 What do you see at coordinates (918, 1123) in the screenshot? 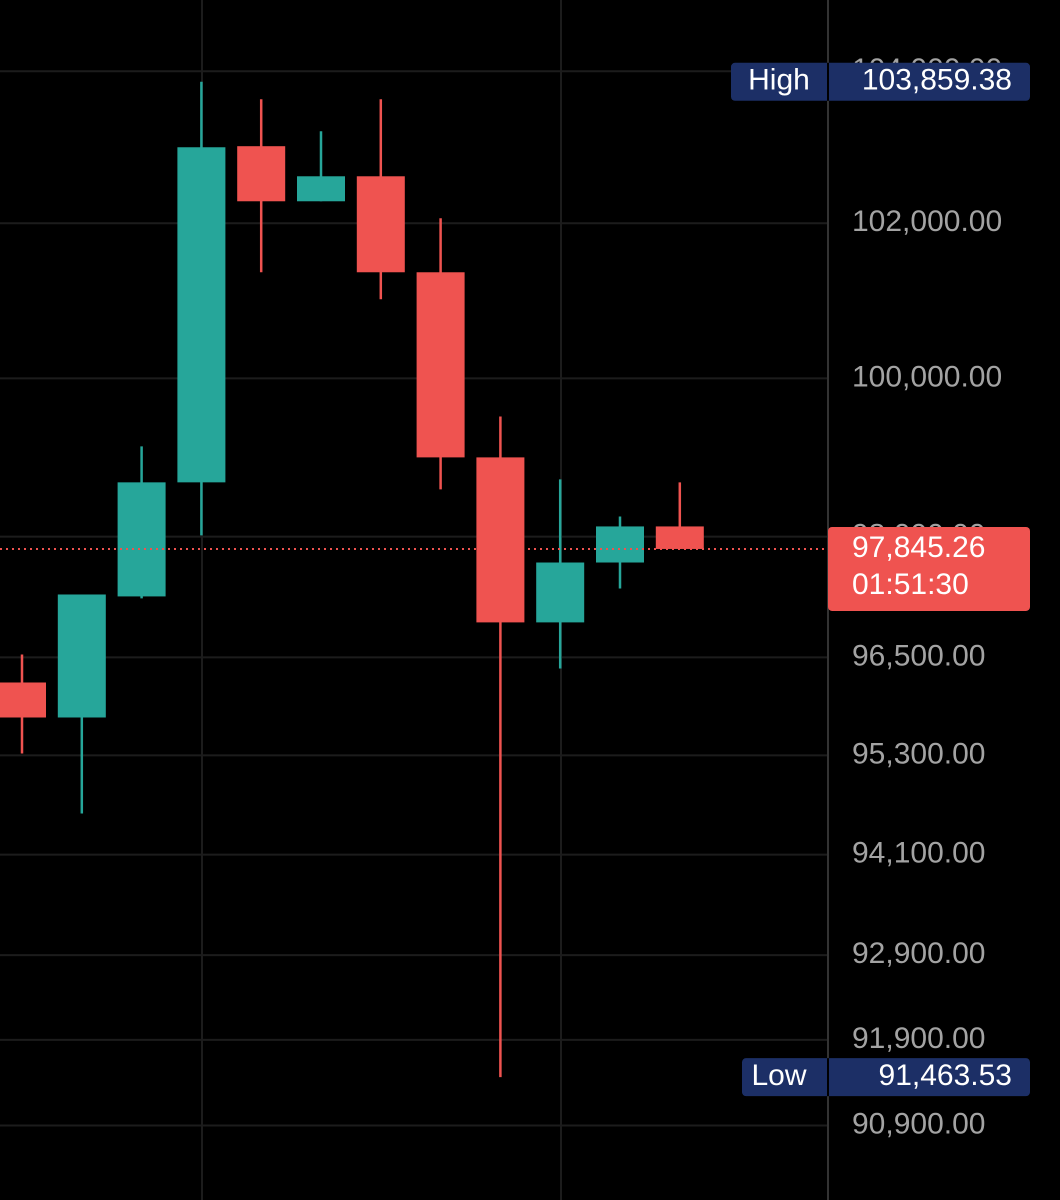
I see `y-tick-label: 90,900.00` at bounding box center [918, 1123].